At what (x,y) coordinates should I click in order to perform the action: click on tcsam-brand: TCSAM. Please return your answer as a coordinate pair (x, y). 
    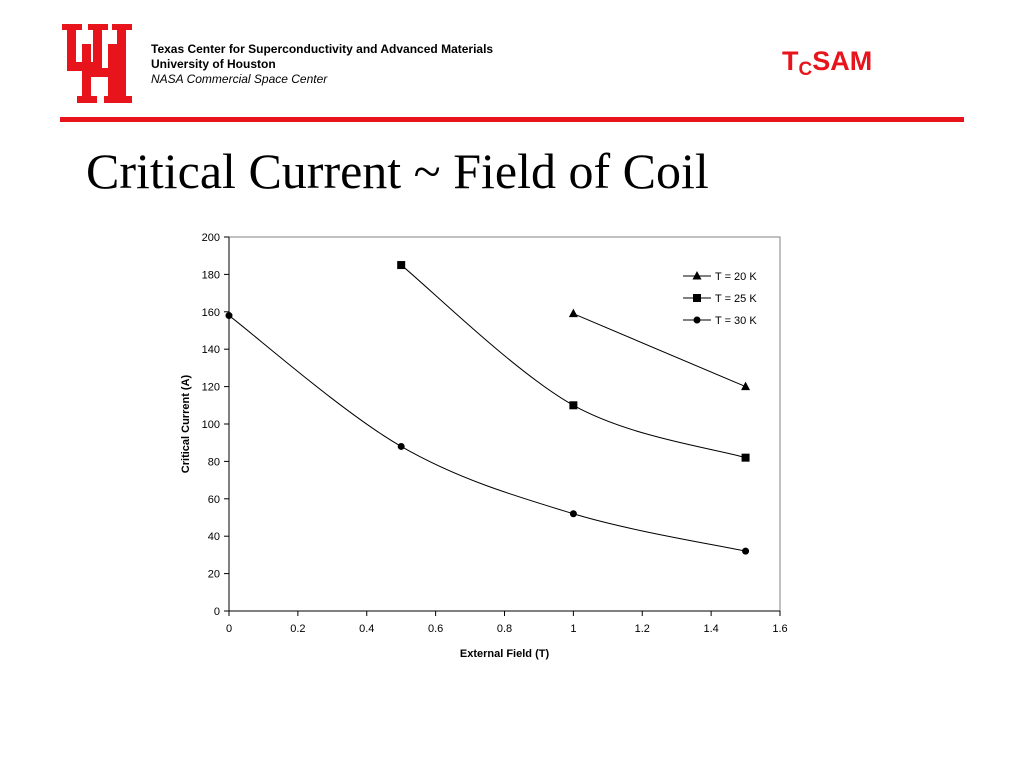
    Looking at the image, I should click on (827, 63).